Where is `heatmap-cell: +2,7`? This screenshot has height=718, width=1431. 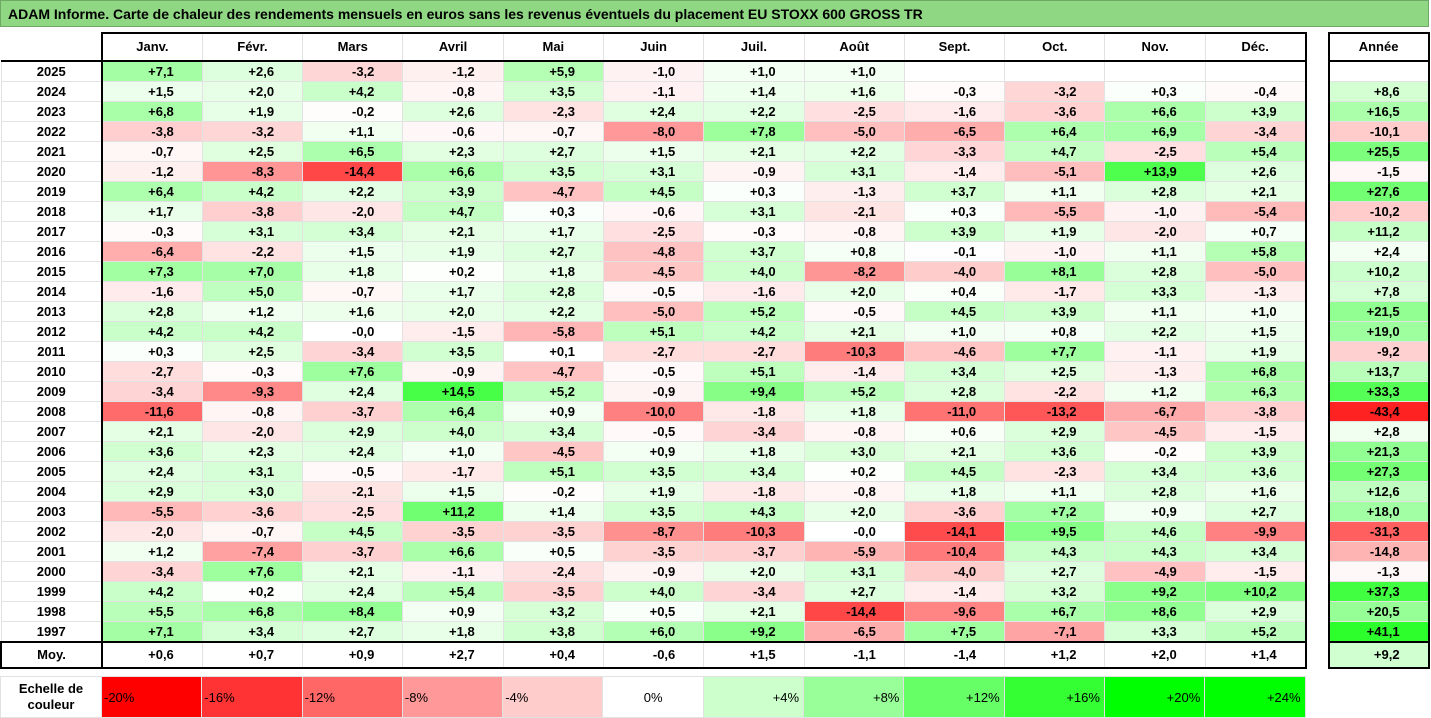
heatmap-cell: +2,7 is located at coordinates (353, 632).